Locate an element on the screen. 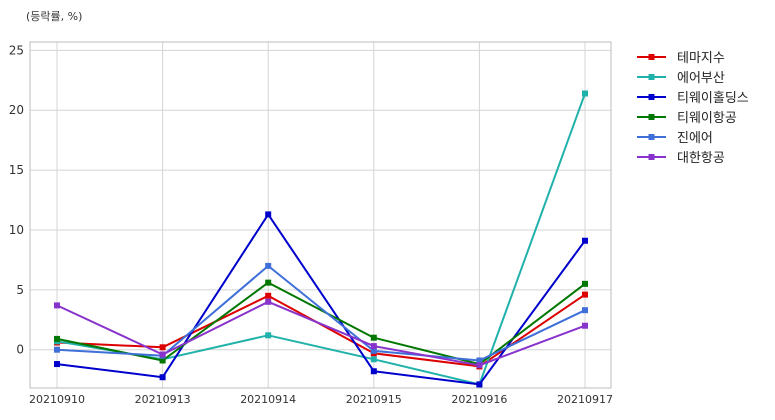 The image size is (775, 420). y-tick-label: 15 is located at coordinates (16, 170).